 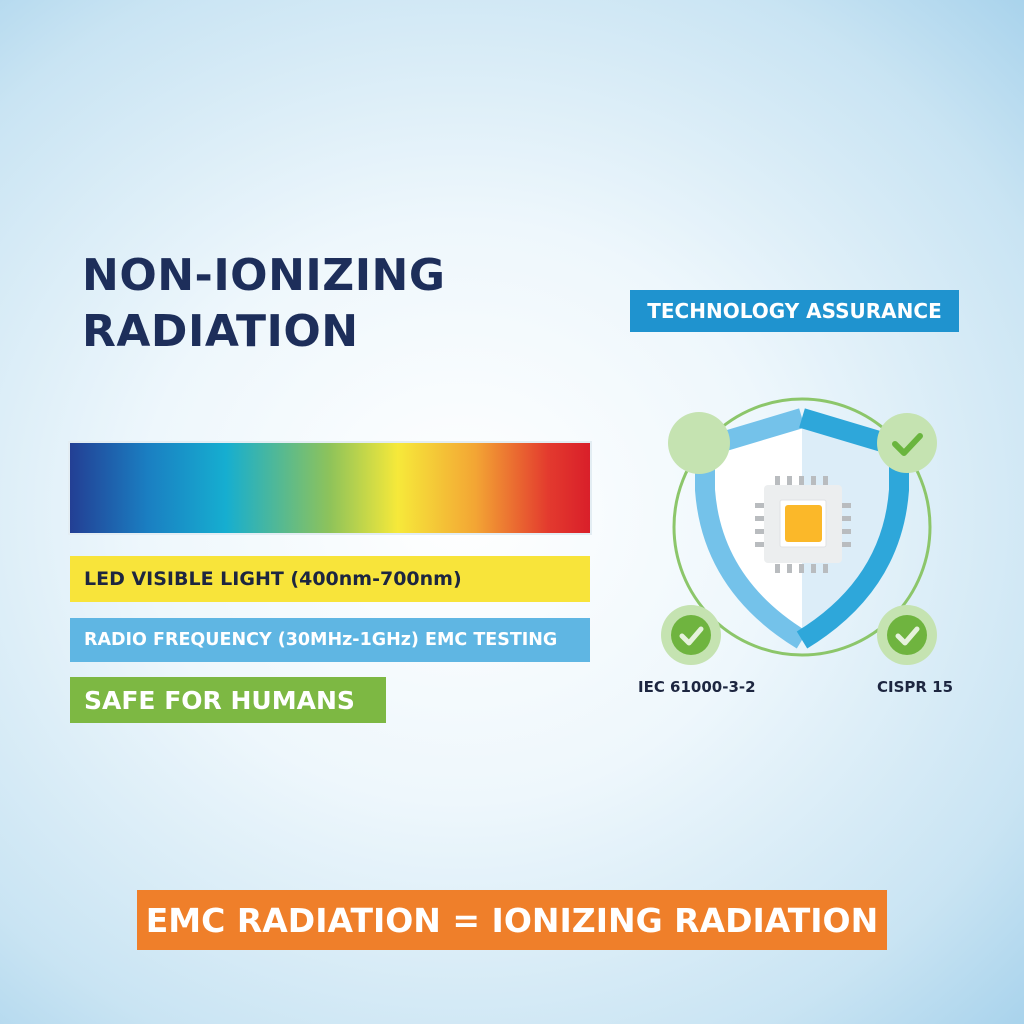 What do you see at coordinates (228, 700) in the screenshot?
I see `safe-for-humans-badge: SAFE FOR HUMANS` at bounding box center [228, 700].